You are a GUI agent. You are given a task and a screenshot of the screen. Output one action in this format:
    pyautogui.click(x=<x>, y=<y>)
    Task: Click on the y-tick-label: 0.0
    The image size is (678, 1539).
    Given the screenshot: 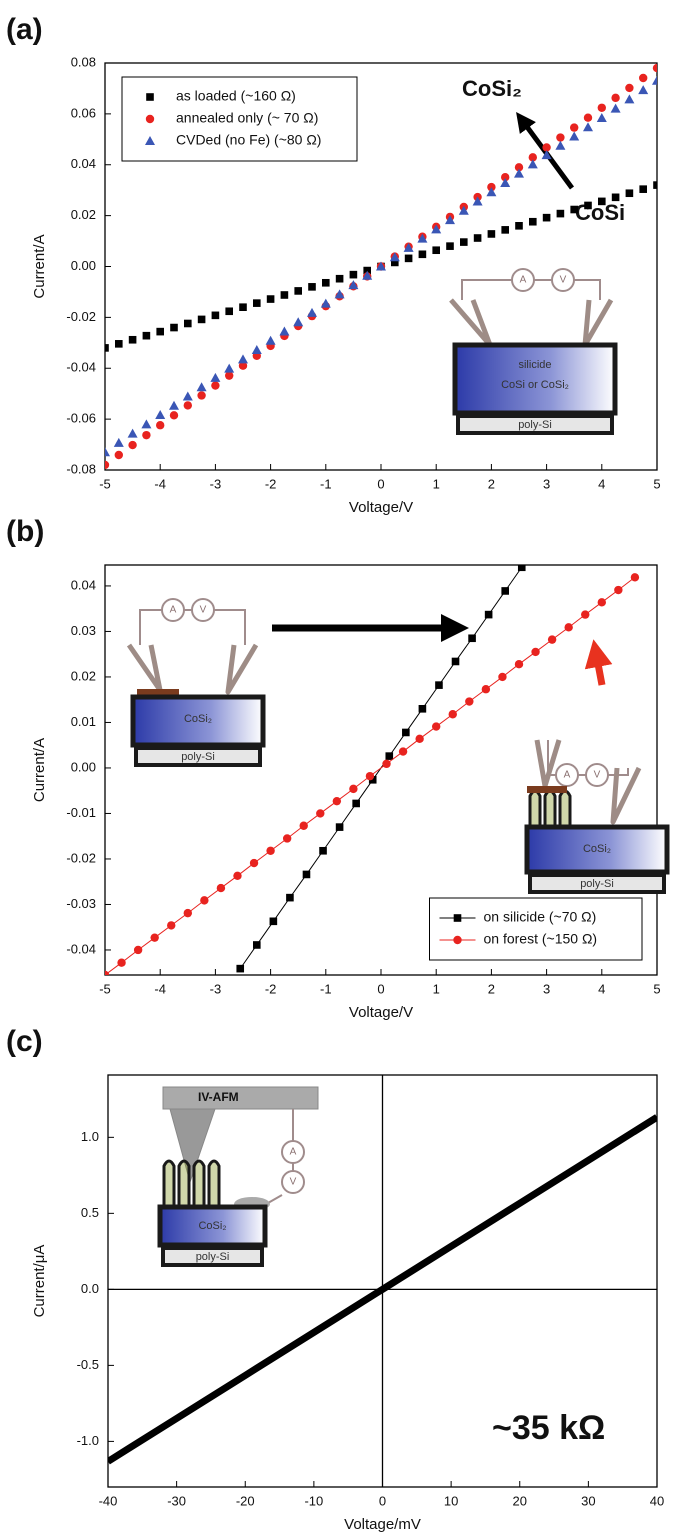 What is the action you would take?
    pyautogui.click(x=90, y=1288)
    